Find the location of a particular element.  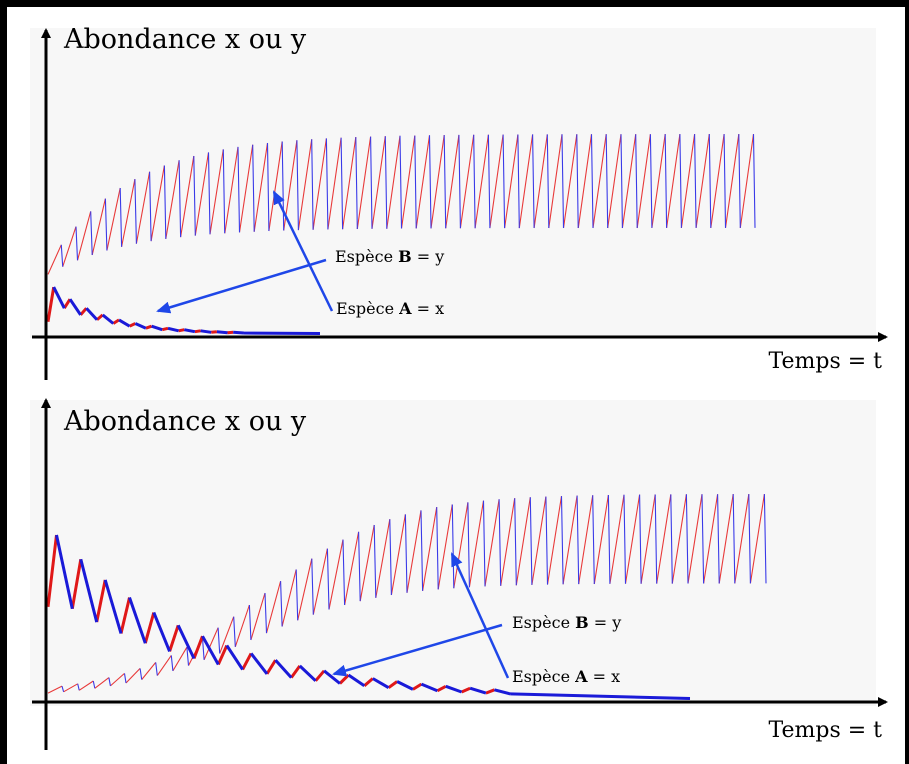

panel-1-annotation-a-arrow is located at coordinates (303, 251).